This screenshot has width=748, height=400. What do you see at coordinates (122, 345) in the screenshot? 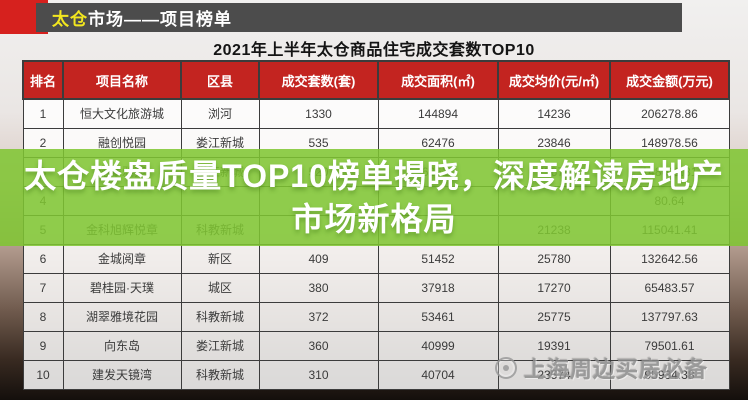
I see `table-cell: 向东岛` at bounding box center [122, 345].